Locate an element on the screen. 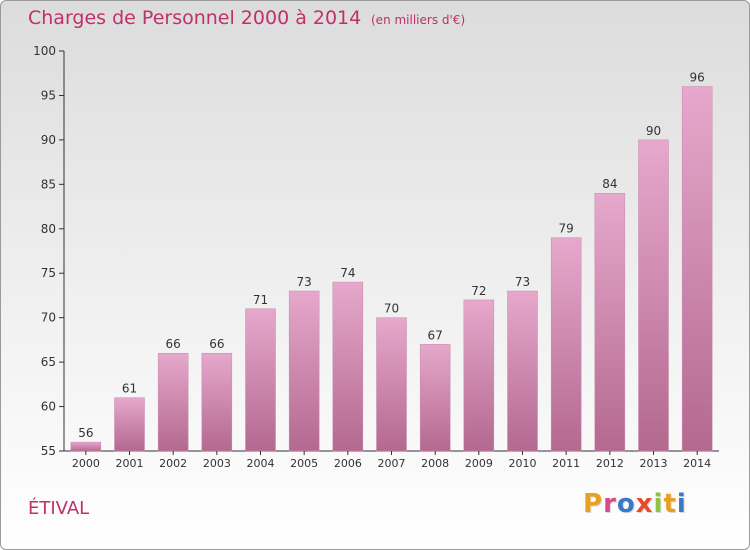 The height and width of the screenshot is (550, 750). y-tick-label: 60 is located at coordinates (48, 407).